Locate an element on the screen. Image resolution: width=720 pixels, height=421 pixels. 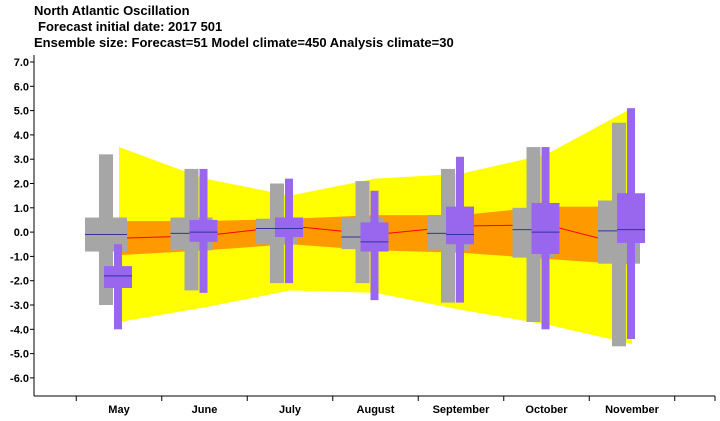
x-tick-label-september: September is located at coordinates (462, 410).